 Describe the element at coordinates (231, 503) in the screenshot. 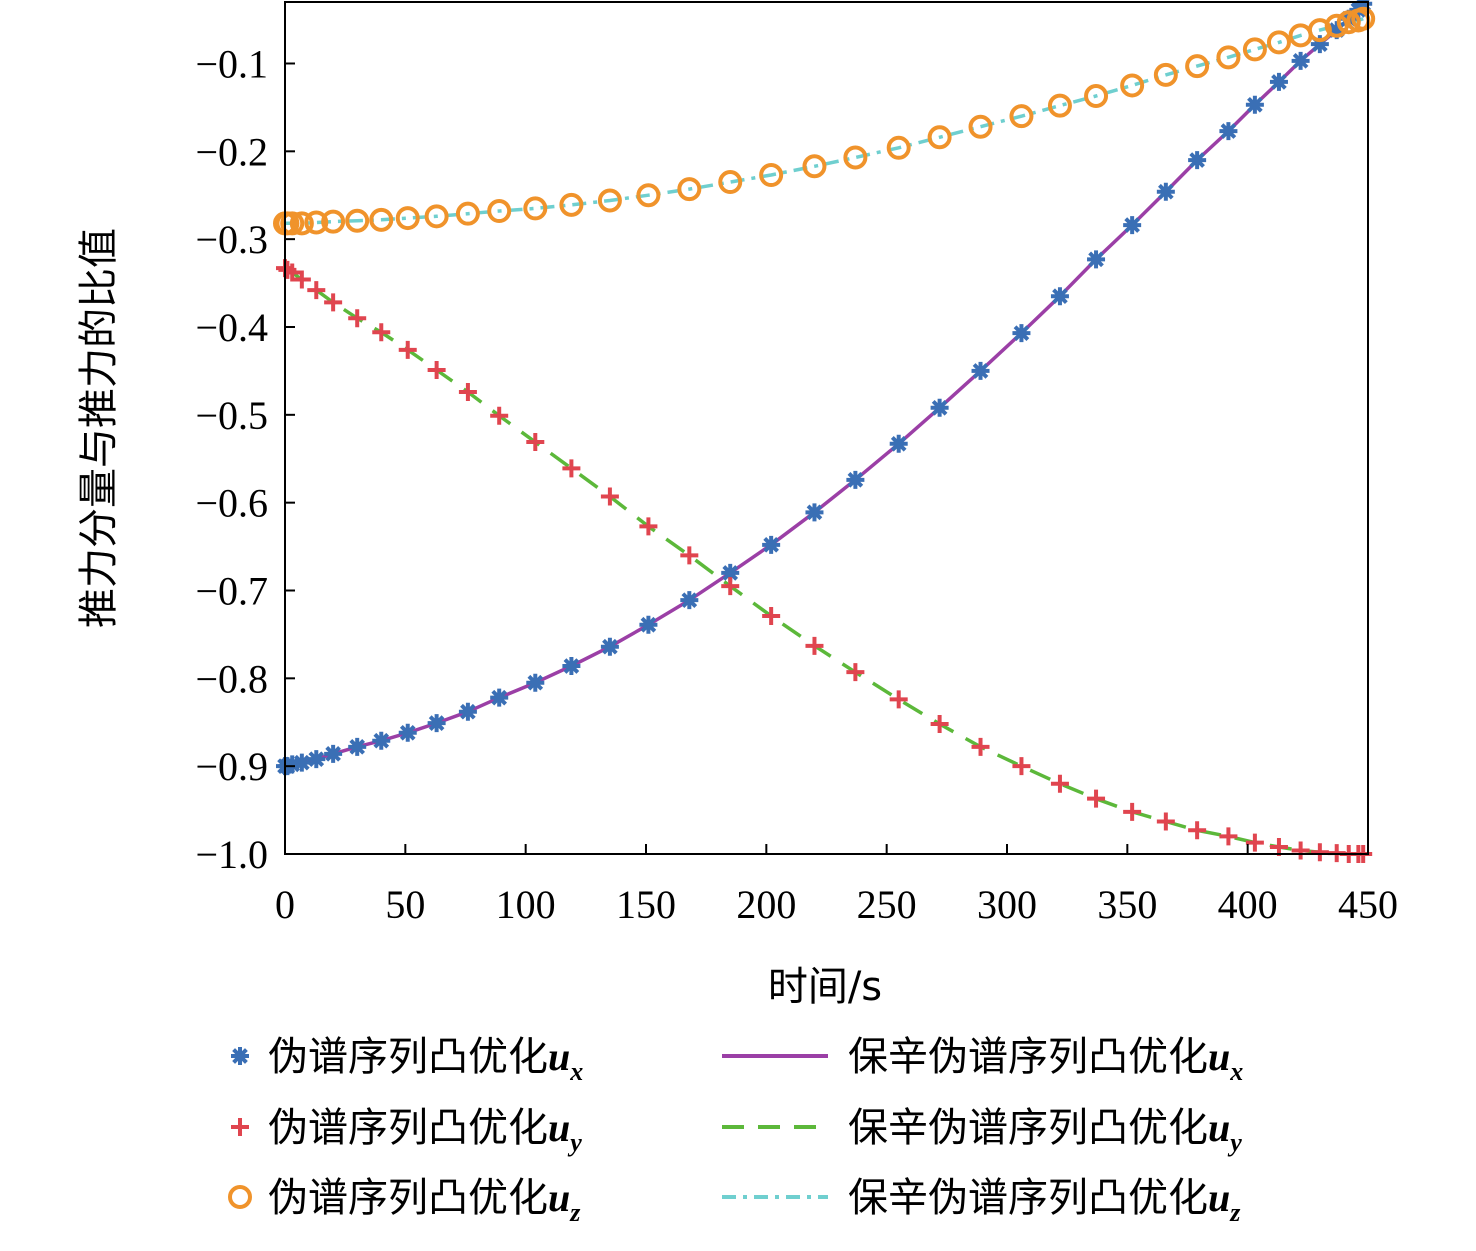

I see `y-tick-label: −0.6` at that location.